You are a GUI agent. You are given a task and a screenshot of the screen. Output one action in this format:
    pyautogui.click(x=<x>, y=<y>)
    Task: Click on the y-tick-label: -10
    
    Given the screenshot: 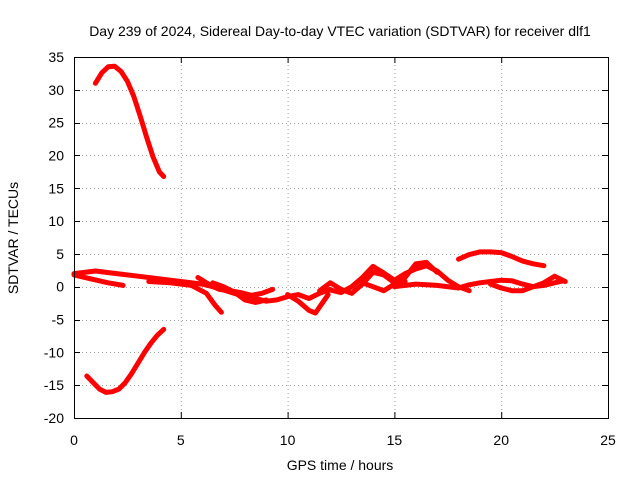 What is the action you would take?
    pyautogui.click(x=54, y=352)
    